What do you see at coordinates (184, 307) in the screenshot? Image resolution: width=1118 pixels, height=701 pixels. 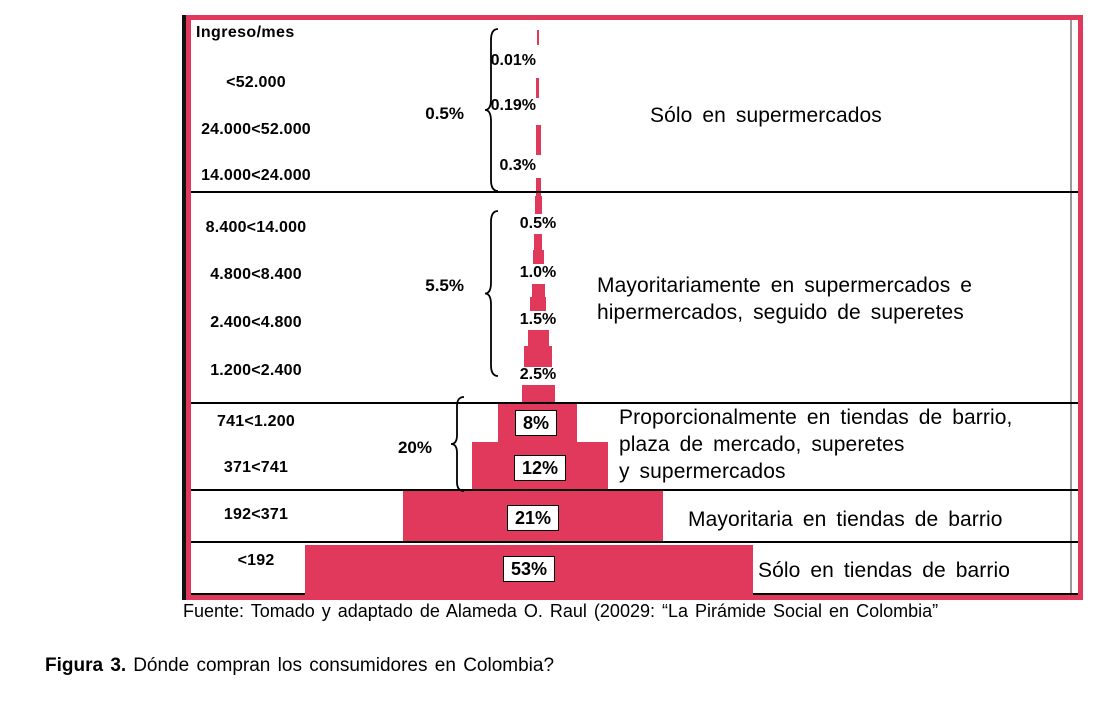 I see `frame-left-black-line` at bounding box center [184, 307].